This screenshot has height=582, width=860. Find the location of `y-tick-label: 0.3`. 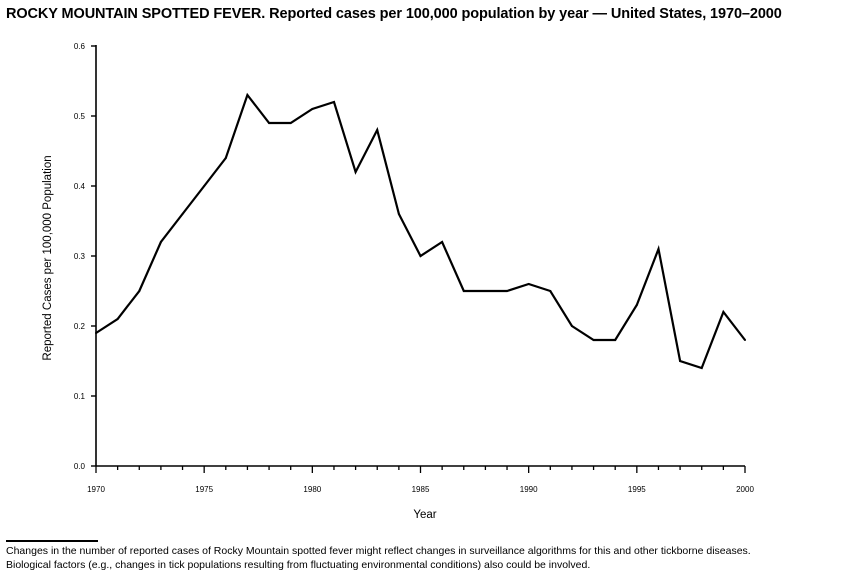

y-tick-label: 0.3 is located at coordinates (80, 256).